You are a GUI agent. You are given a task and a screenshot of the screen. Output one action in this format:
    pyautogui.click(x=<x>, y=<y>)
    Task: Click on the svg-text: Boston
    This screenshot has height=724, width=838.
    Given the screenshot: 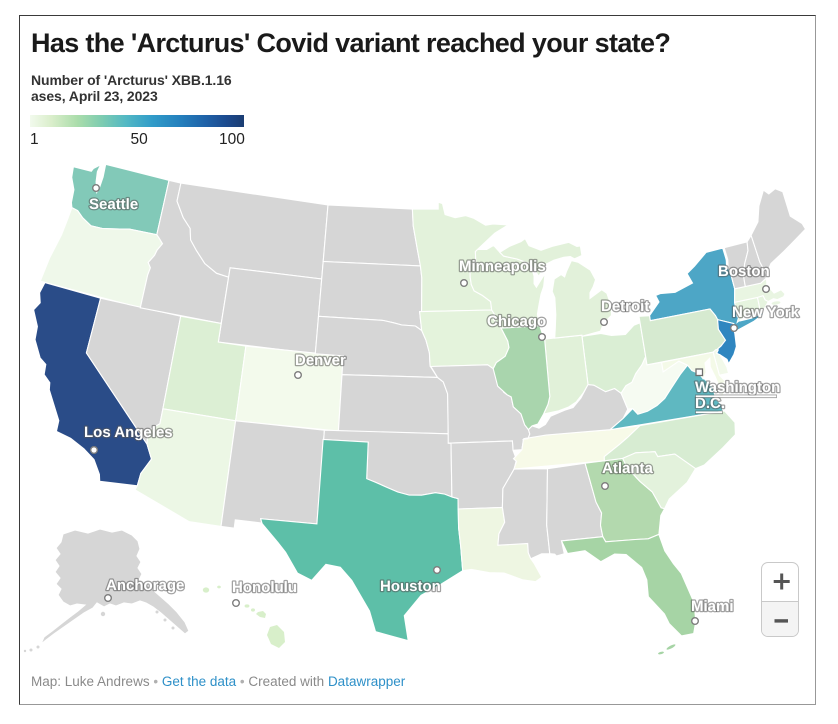 What is the action you would take?
    pyautogui.click(x=744, y=271)
    